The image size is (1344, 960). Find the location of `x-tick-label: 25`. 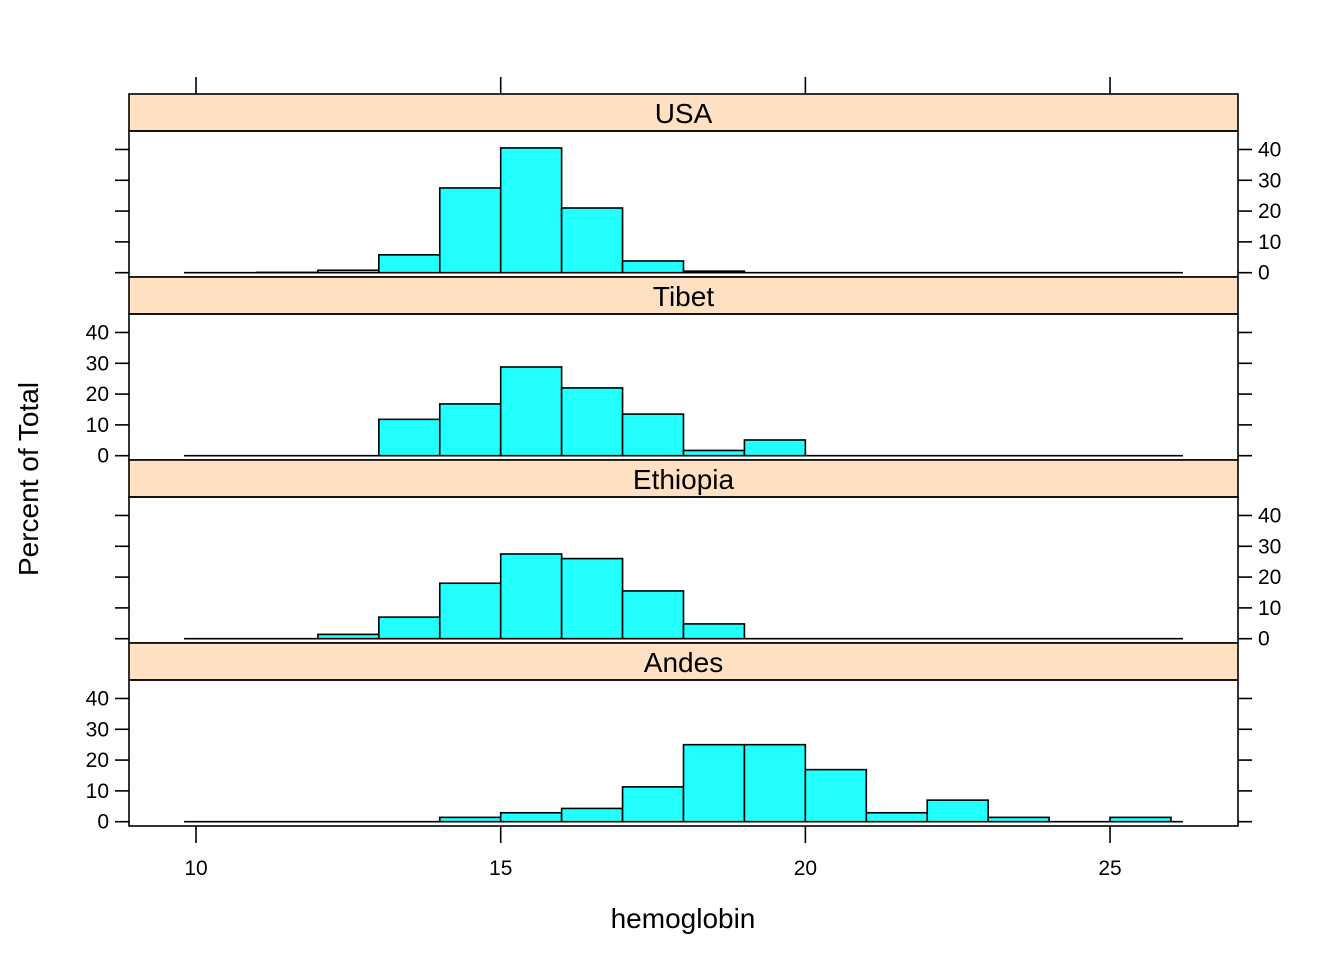

x-tick-label: 25 is located at coordinates (1109, 868).